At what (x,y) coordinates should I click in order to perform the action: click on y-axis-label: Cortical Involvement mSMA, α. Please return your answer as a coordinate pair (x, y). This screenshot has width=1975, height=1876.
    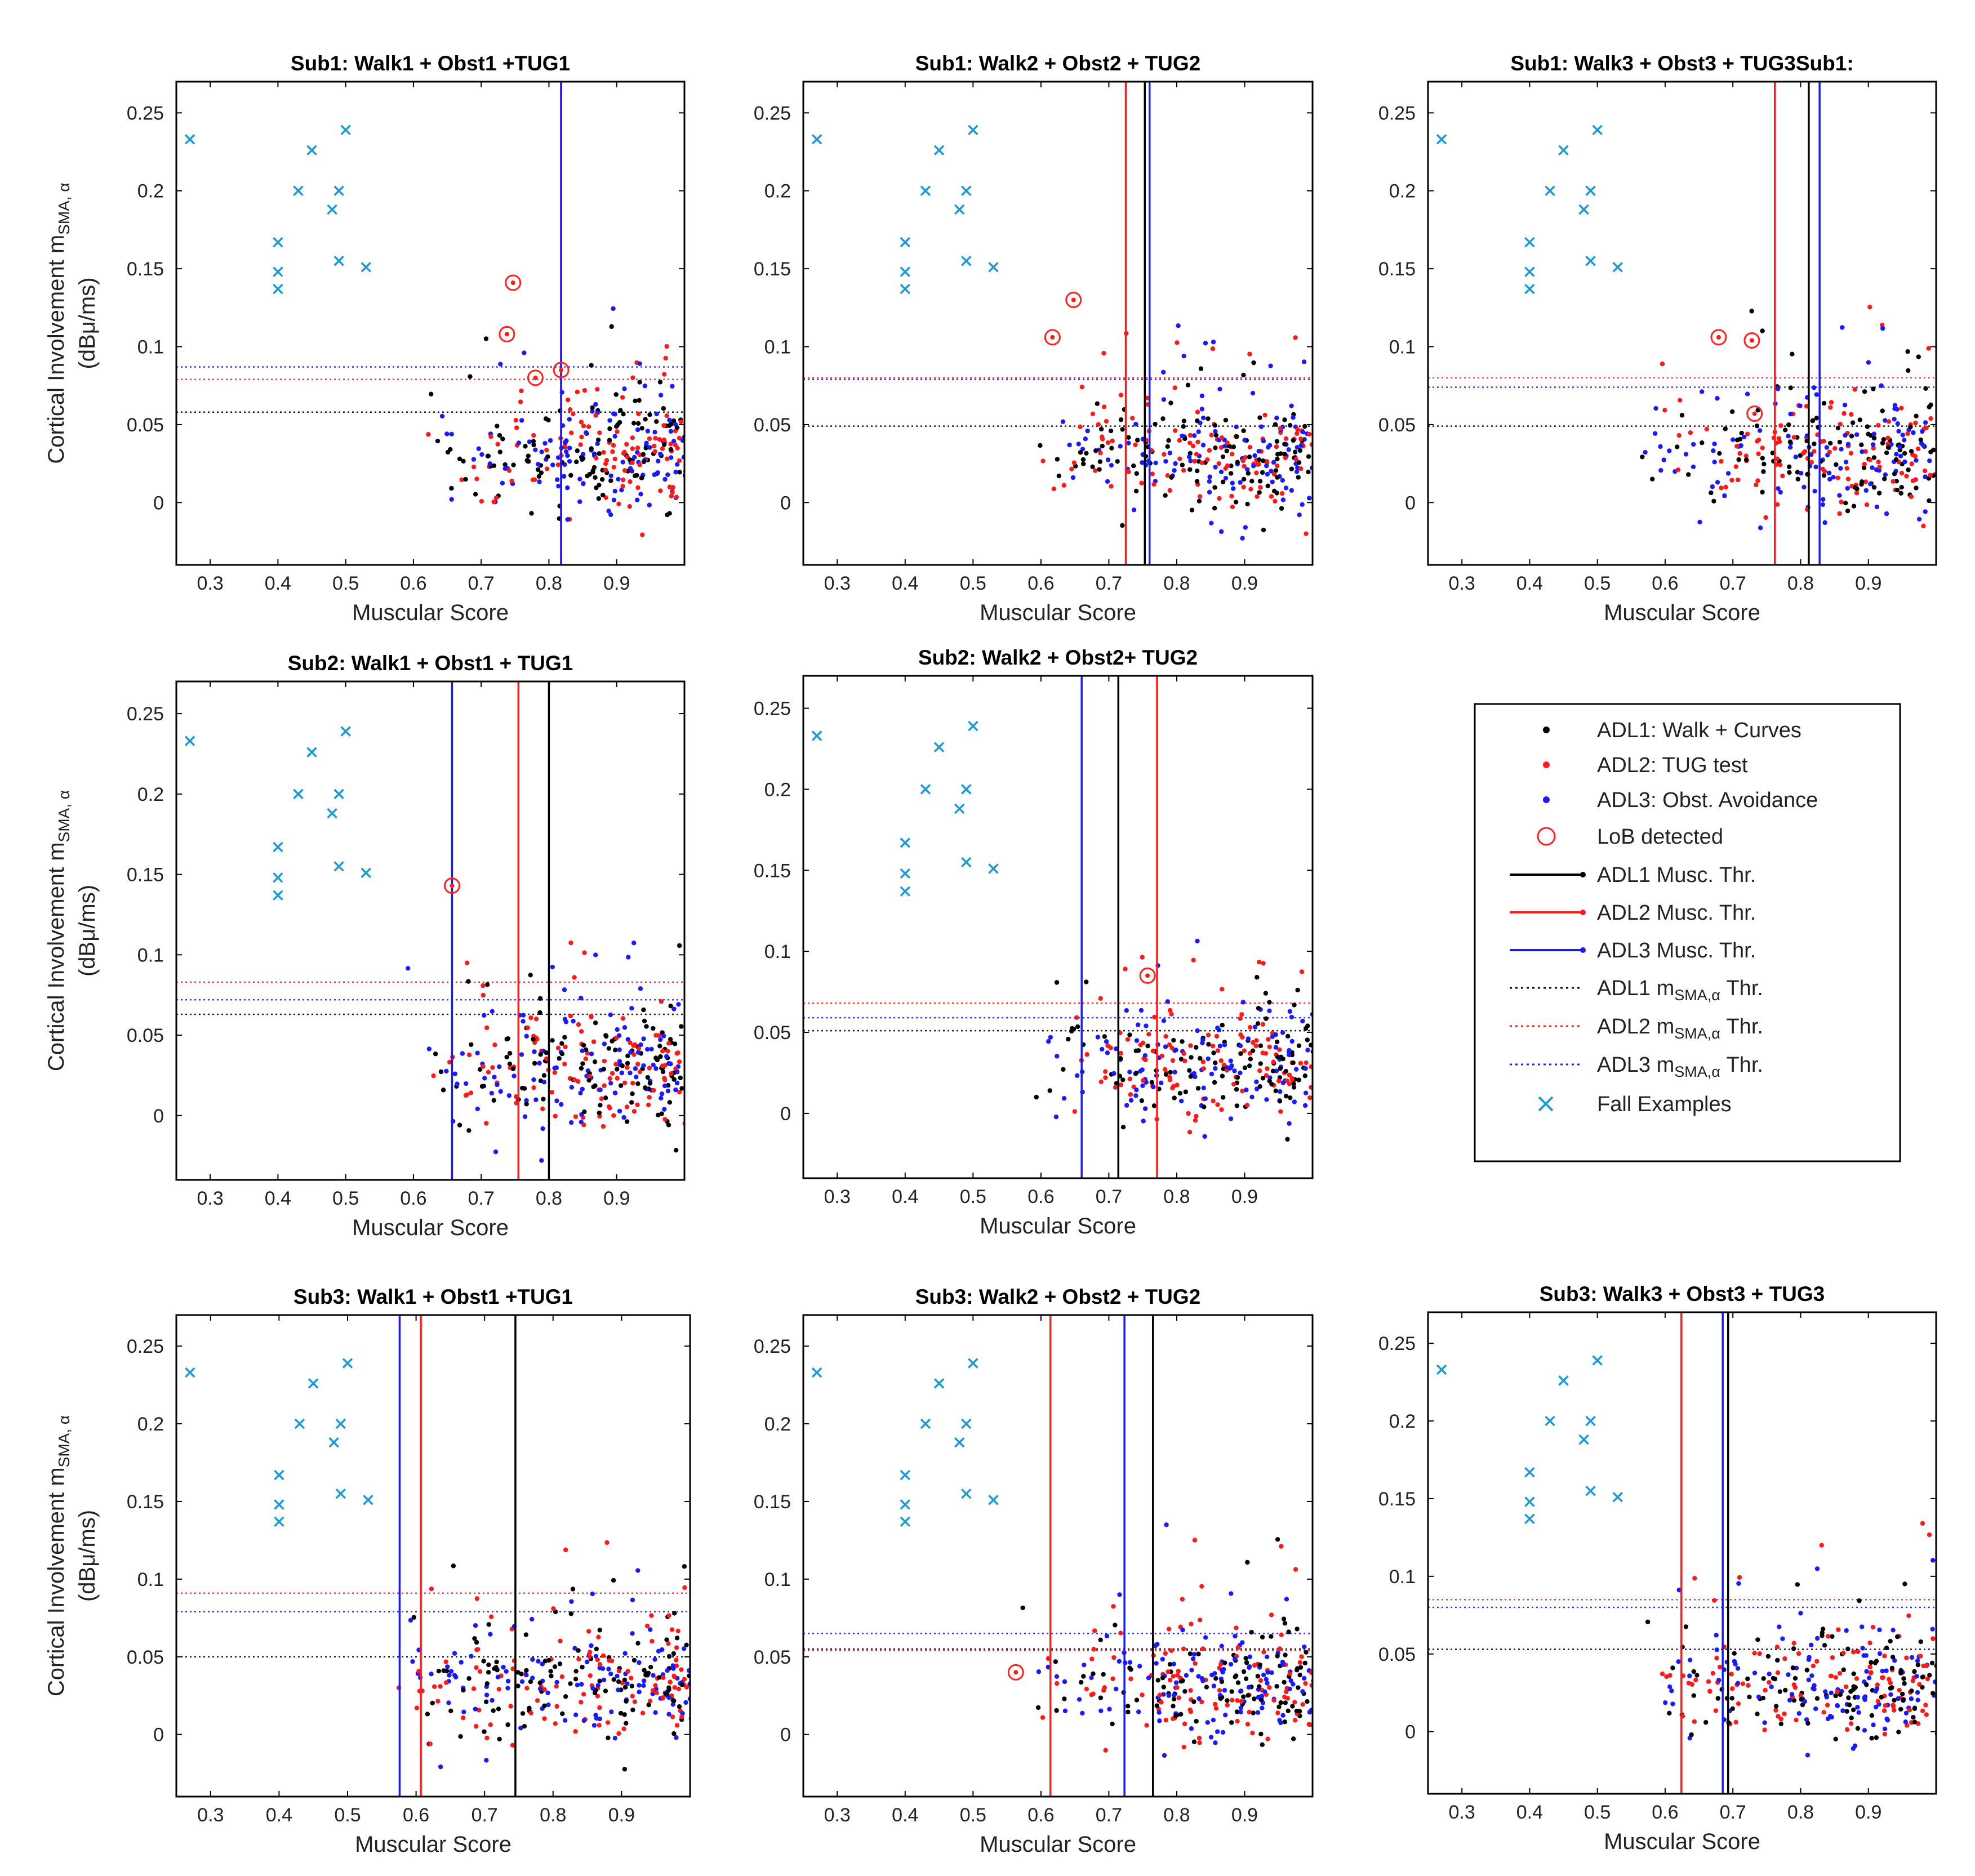
    Looking at the image, I should click on (59, 323).